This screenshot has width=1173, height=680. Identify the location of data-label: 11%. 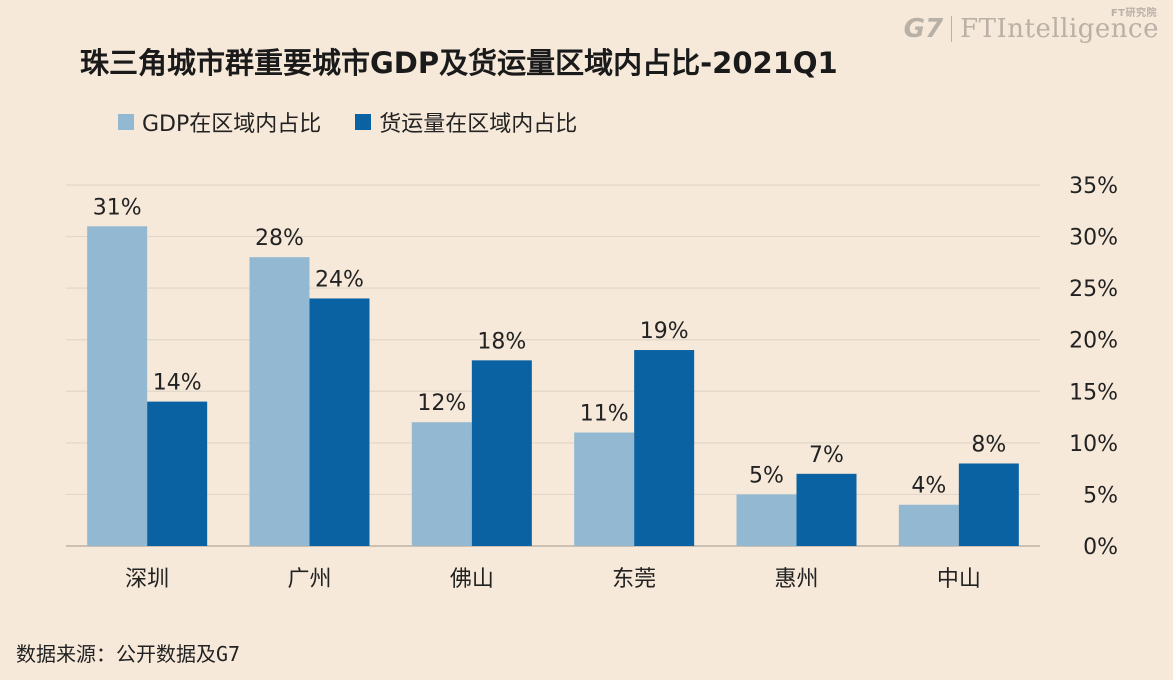
(604, 414).